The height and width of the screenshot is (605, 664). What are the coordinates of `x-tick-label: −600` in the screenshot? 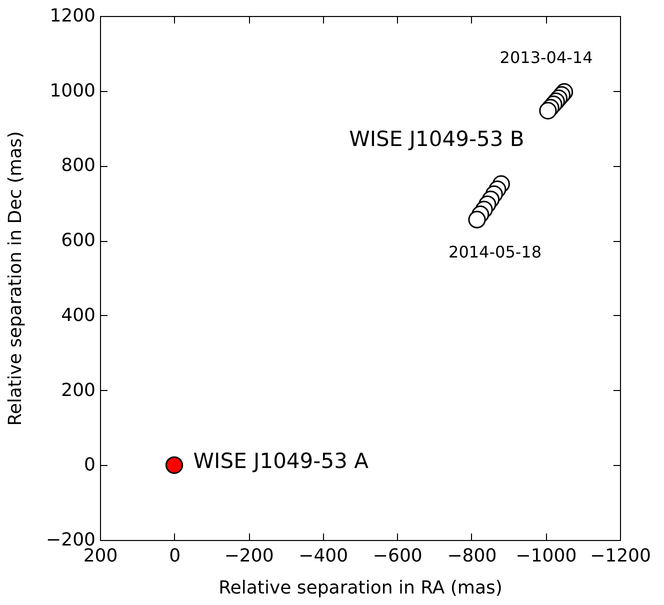 It's located at (397, 556).